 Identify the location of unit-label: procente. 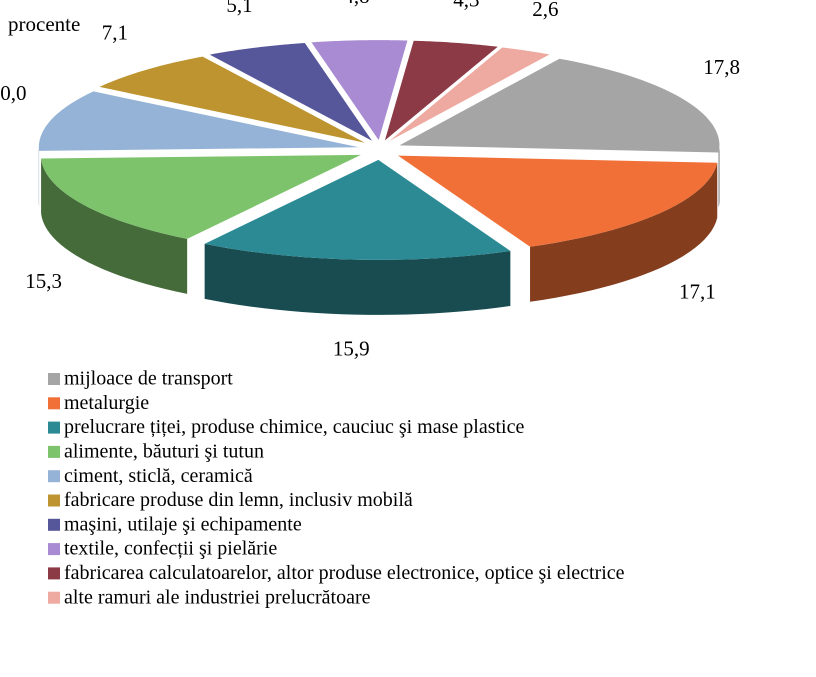
(44, 24).